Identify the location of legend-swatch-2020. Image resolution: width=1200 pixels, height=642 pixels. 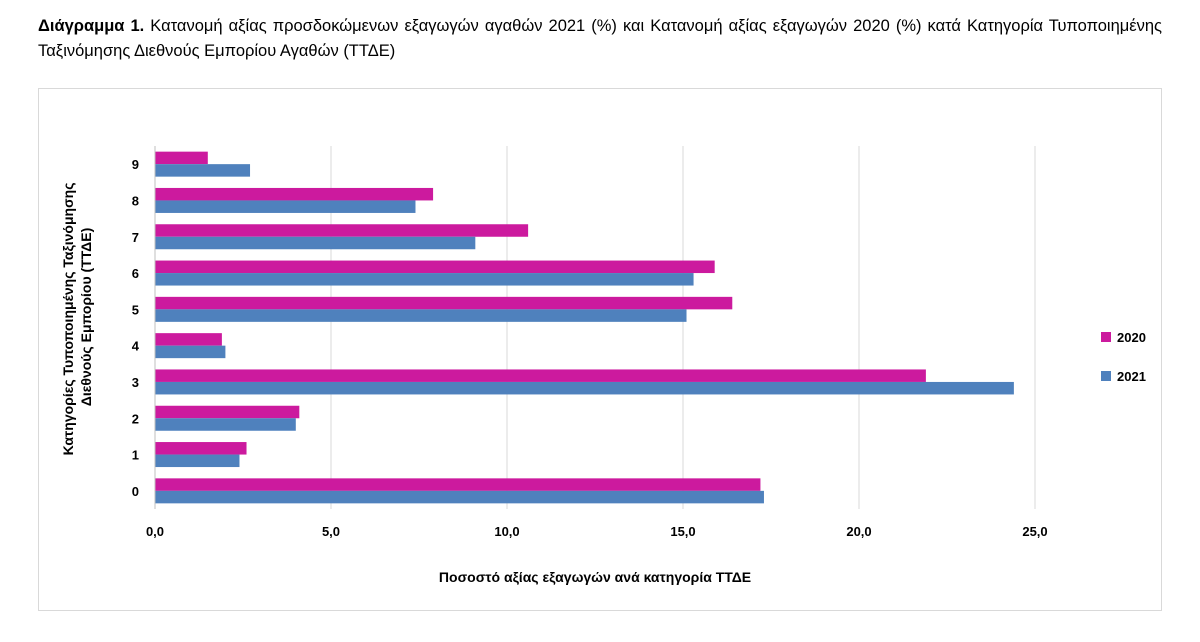
(1106, 337).